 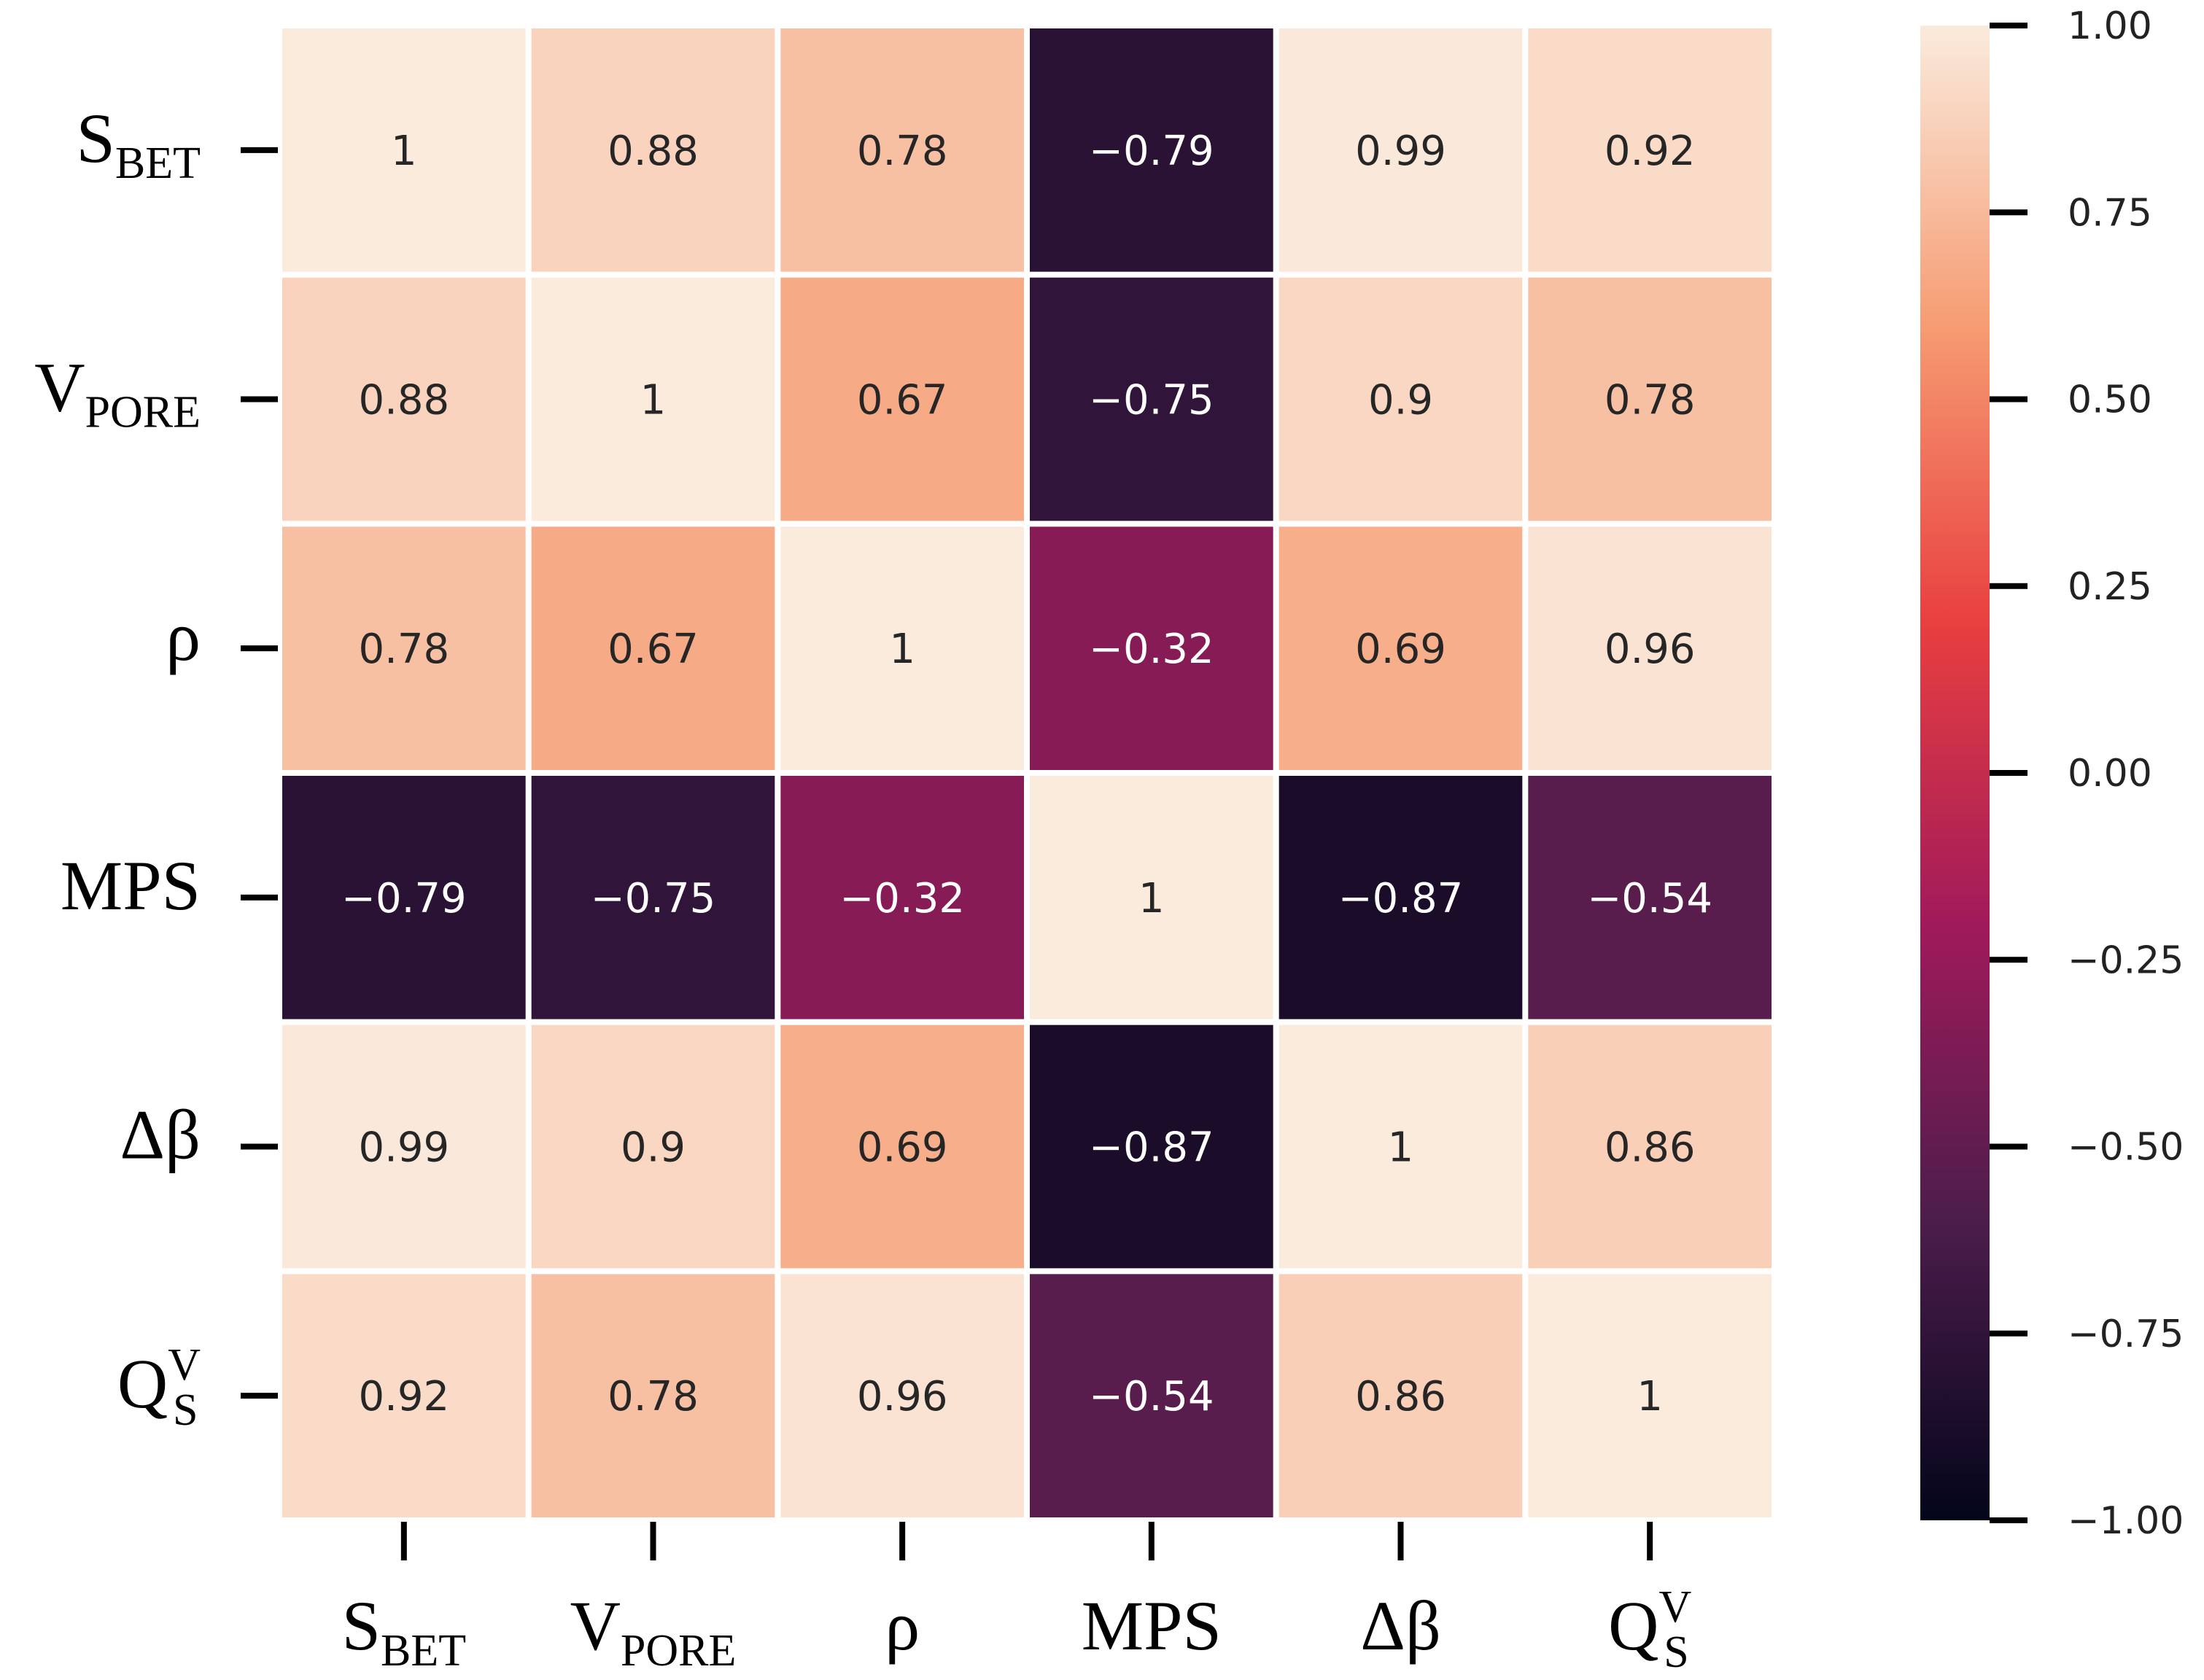 I want to click on cell-value-label: 0.88, so click(x=653, y=151).